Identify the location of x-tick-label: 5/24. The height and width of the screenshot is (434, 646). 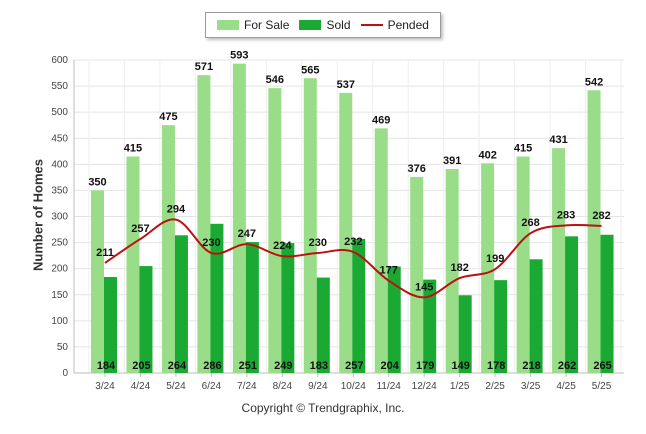
(176, 386).